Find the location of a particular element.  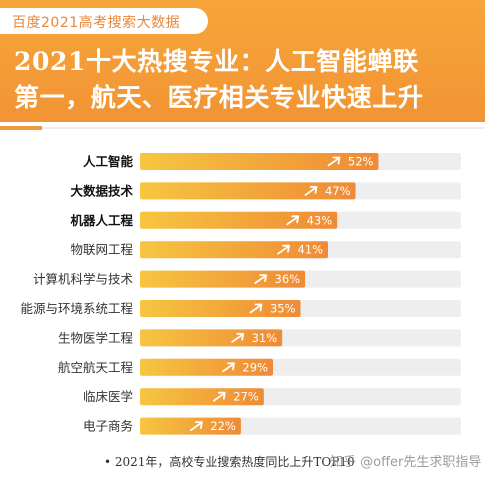

source-badge: 百度2021高考搜索大数据 is located at coordinates (104, 21).